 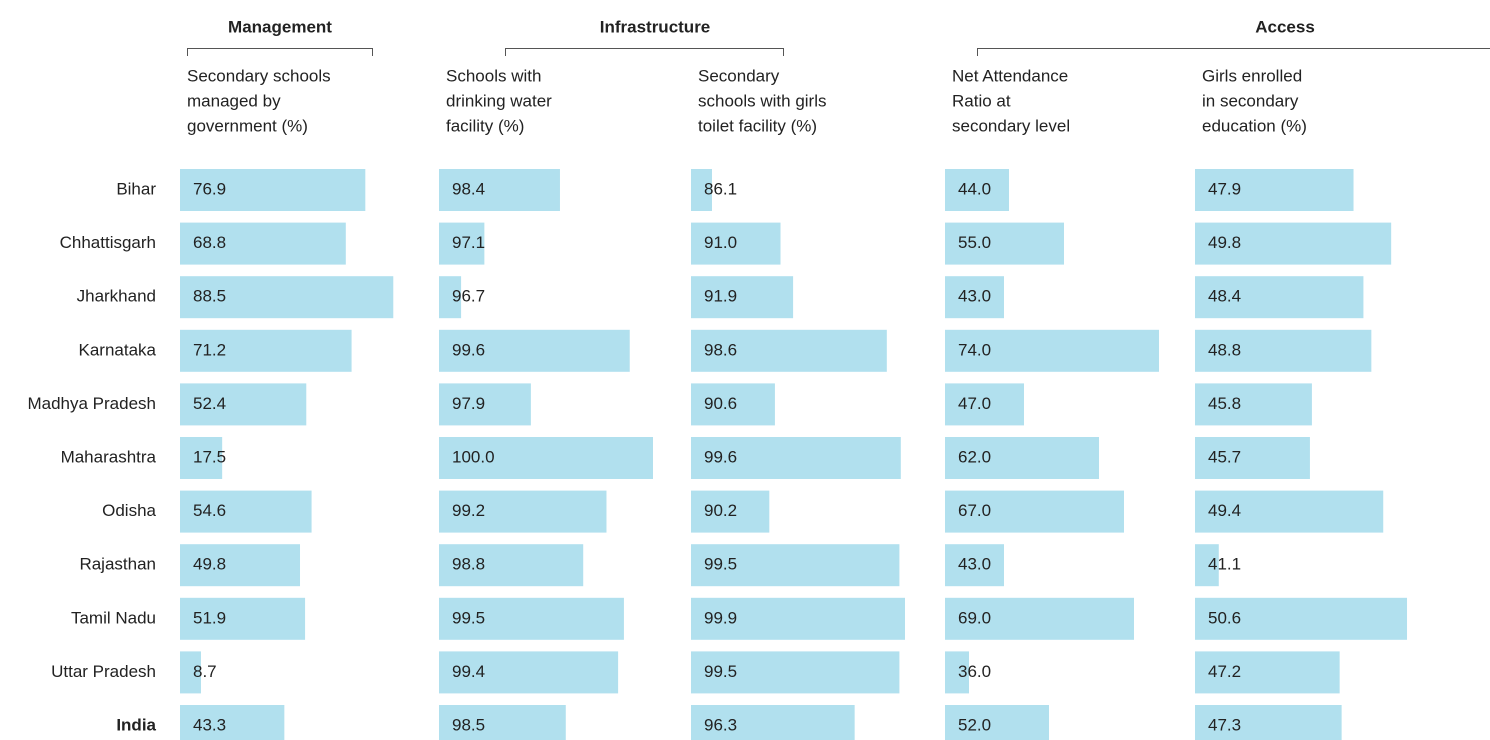 What do you see at coordinates (499, 100) in the screenshot?
I see `column-header: drinking water` at bounding box center [499, 100].